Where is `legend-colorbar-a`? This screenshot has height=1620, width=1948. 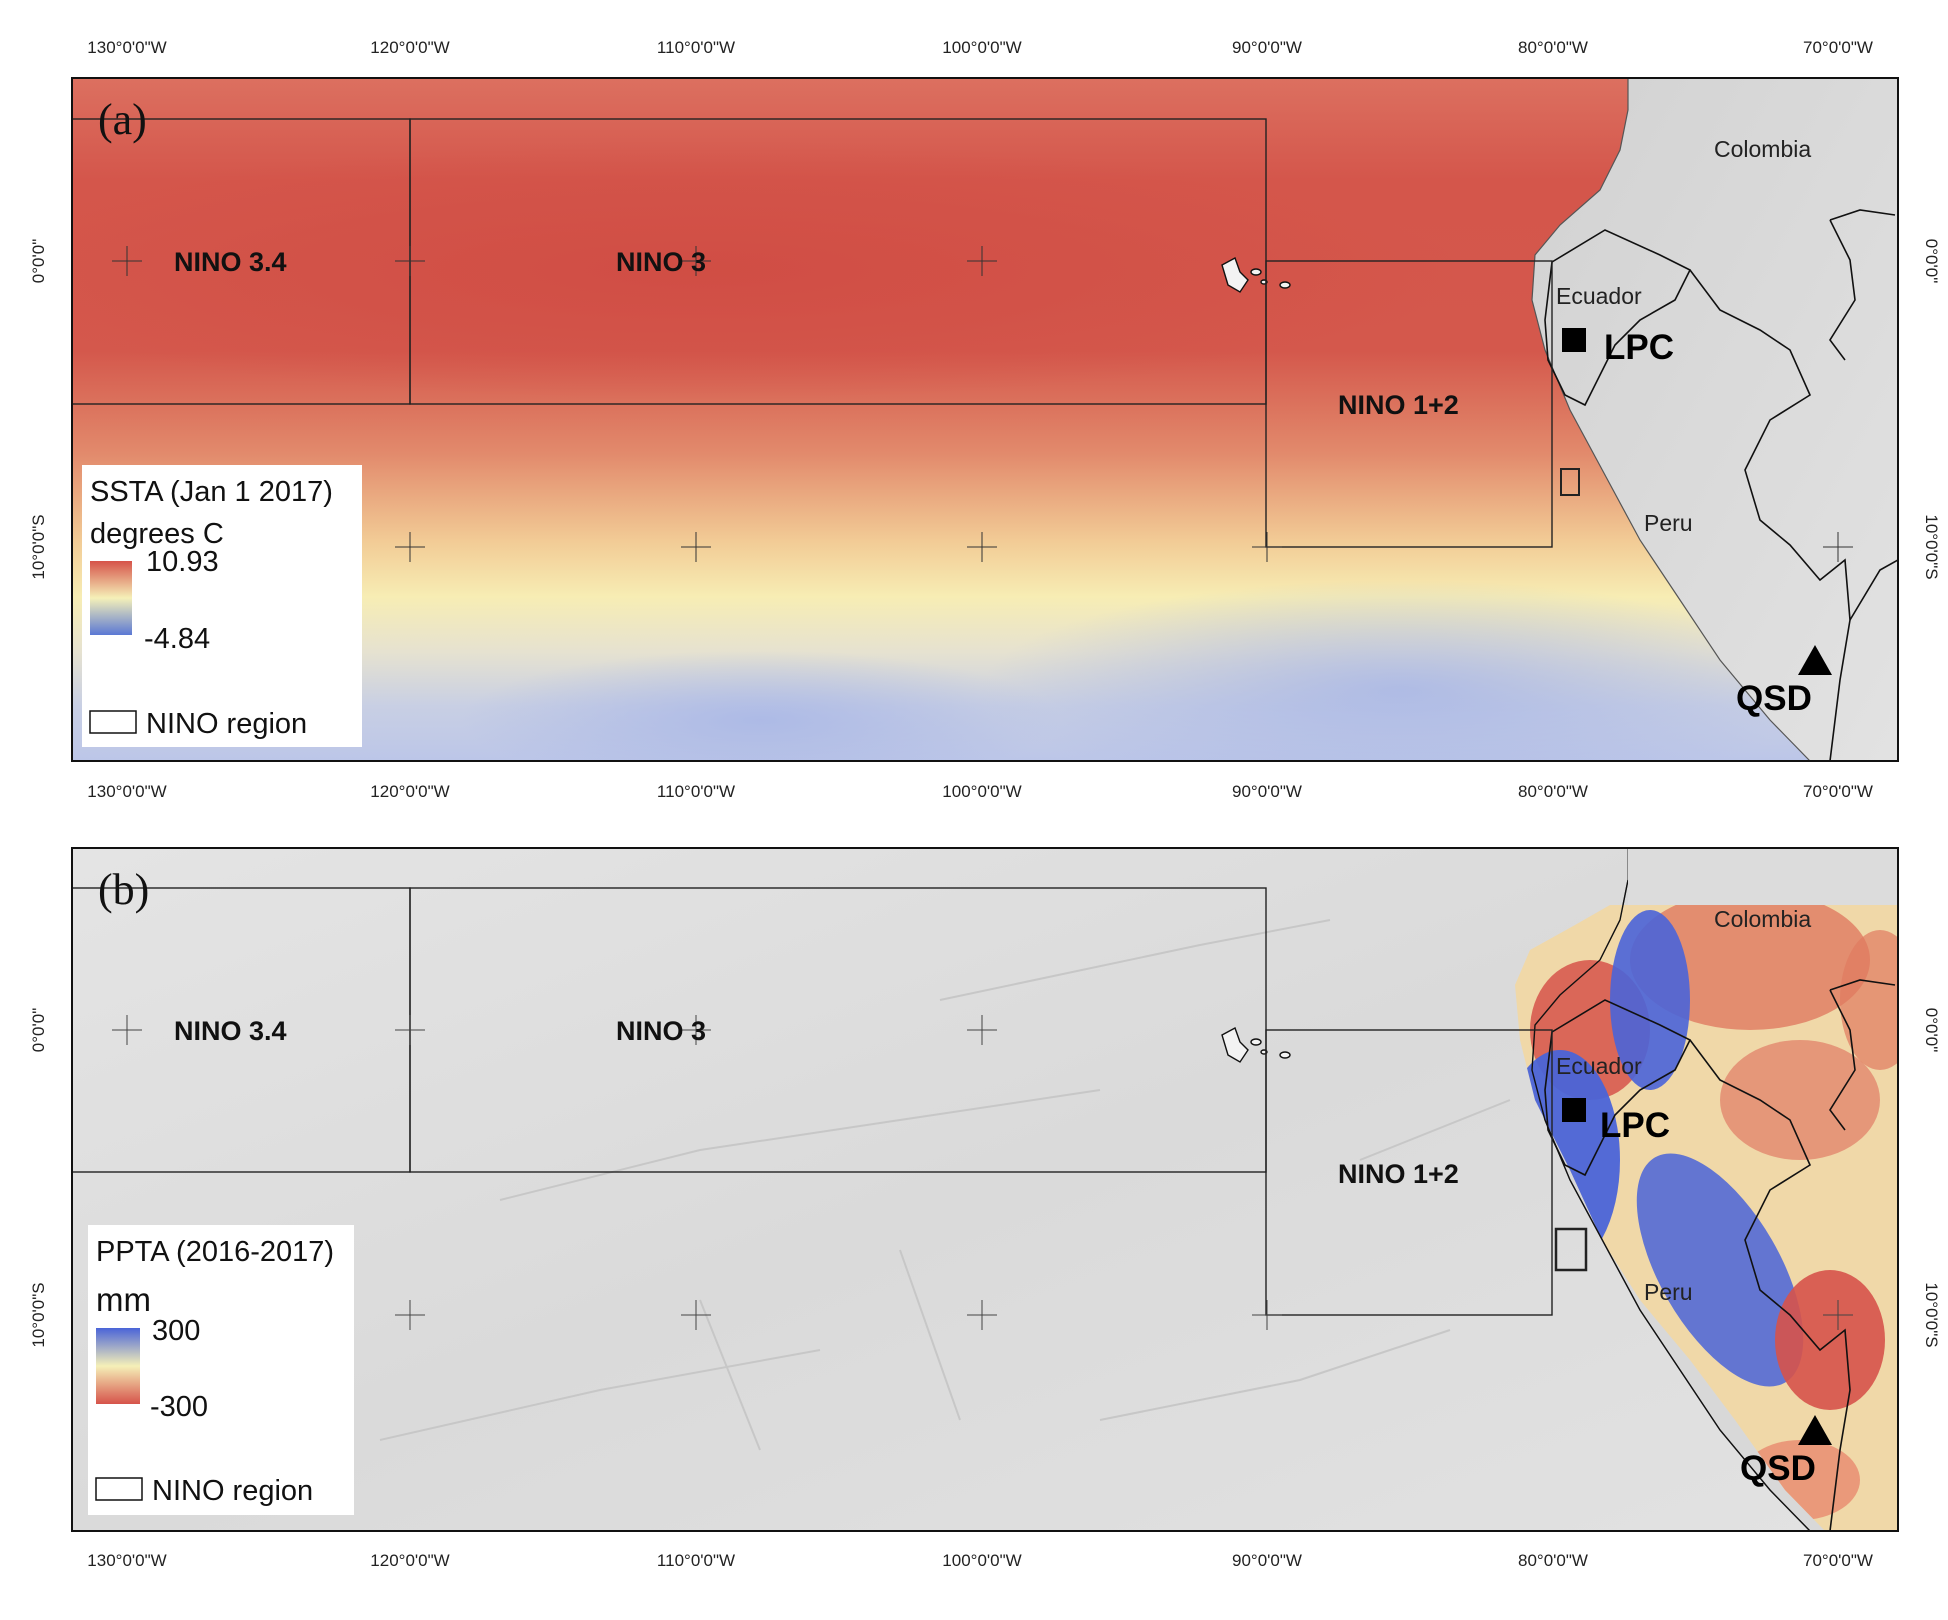
legend-colorbar-a is located at coordinates (111, 598).